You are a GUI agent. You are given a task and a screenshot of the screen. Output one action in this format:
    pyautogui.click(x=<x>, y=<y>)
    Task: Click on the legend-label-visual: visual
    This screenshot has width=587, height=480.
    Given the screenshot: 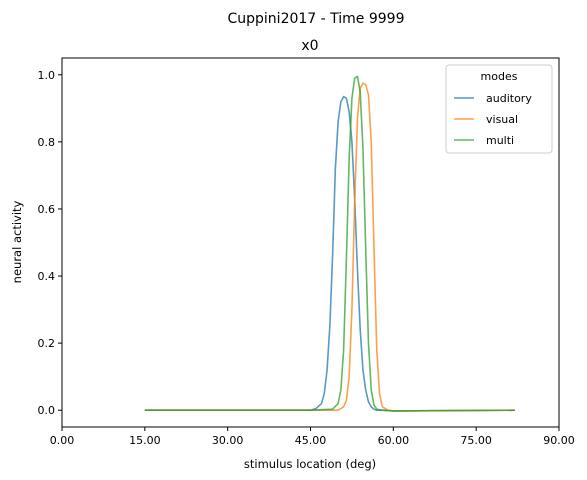 What is the action you would take?
    pyautogui.click(x=502, y=119)
    